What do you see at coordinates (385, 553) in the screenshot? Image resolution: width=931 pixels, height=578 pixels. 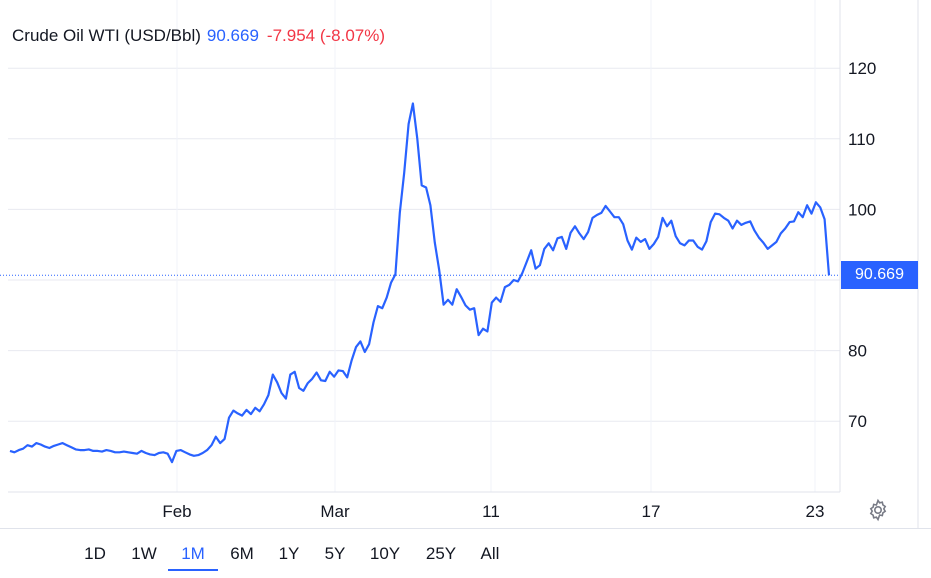 I see `range-button-10y: 10Y` at bounding box center [385, 553].